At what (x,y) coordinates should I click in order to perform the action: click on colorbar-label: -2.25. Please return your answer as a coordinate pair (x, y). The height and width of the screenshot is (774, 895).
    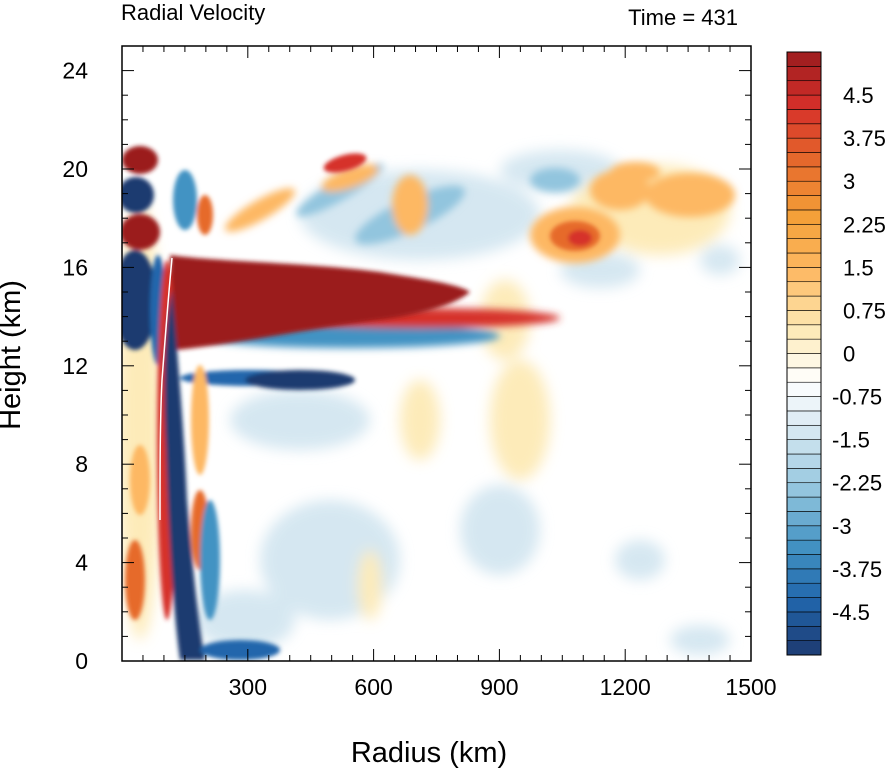
    Looking at the image, I should click on (857, 483).